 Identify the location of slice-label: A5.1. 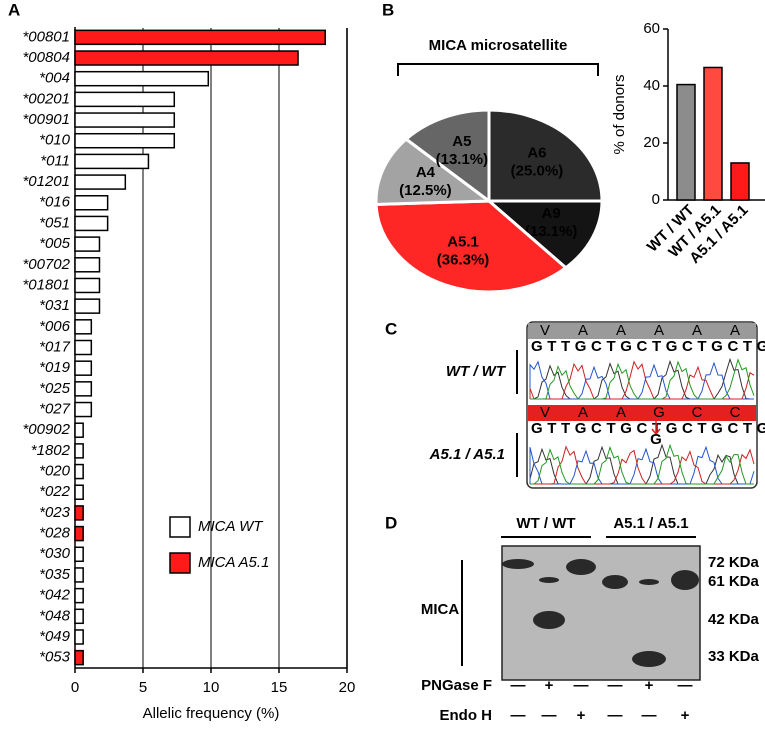
(463, 241).